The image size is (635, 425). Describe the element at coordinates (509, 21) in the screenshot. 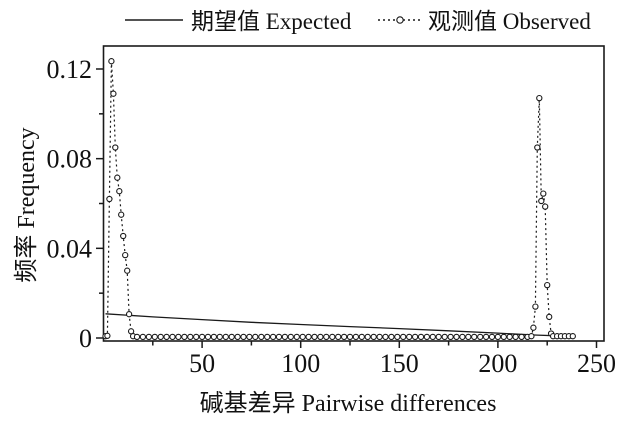

I see `legend-observed-label: 观测值 Observed` at that location.